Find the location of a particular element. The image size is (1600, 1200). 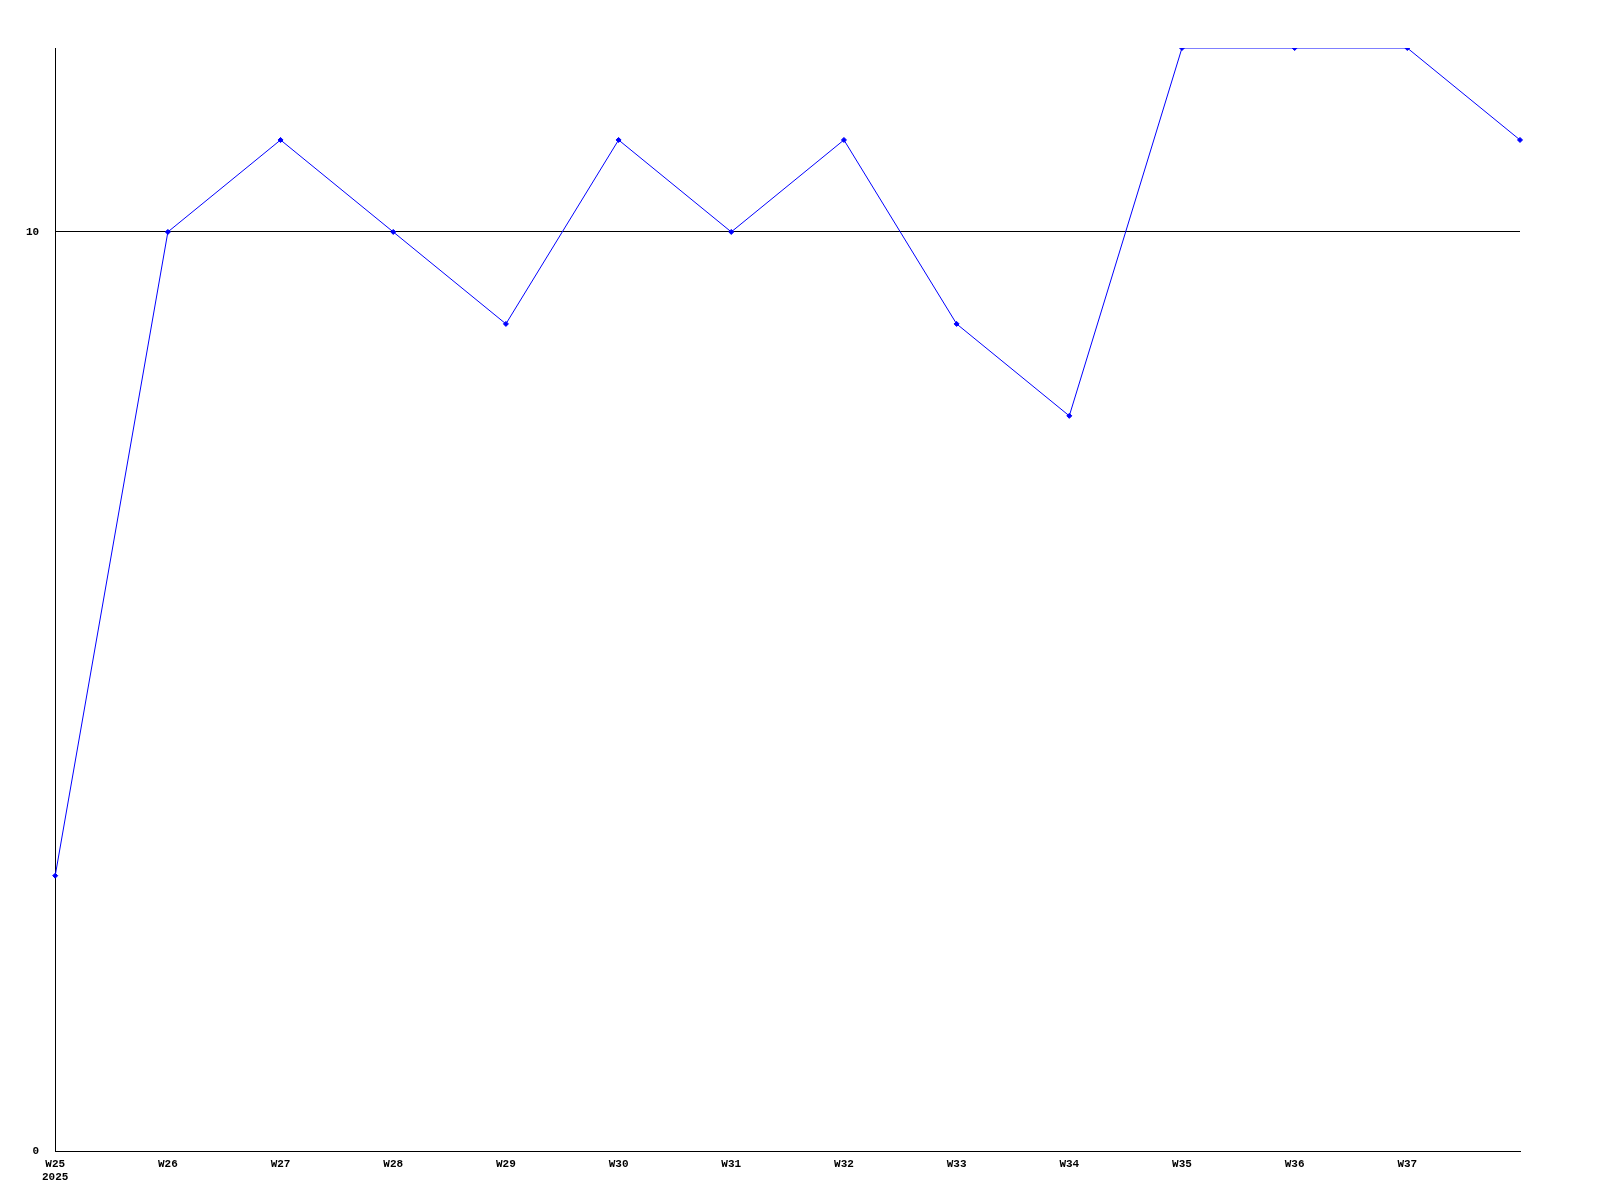

y-tick-label: 0 is located at coordinates (36, 1151).